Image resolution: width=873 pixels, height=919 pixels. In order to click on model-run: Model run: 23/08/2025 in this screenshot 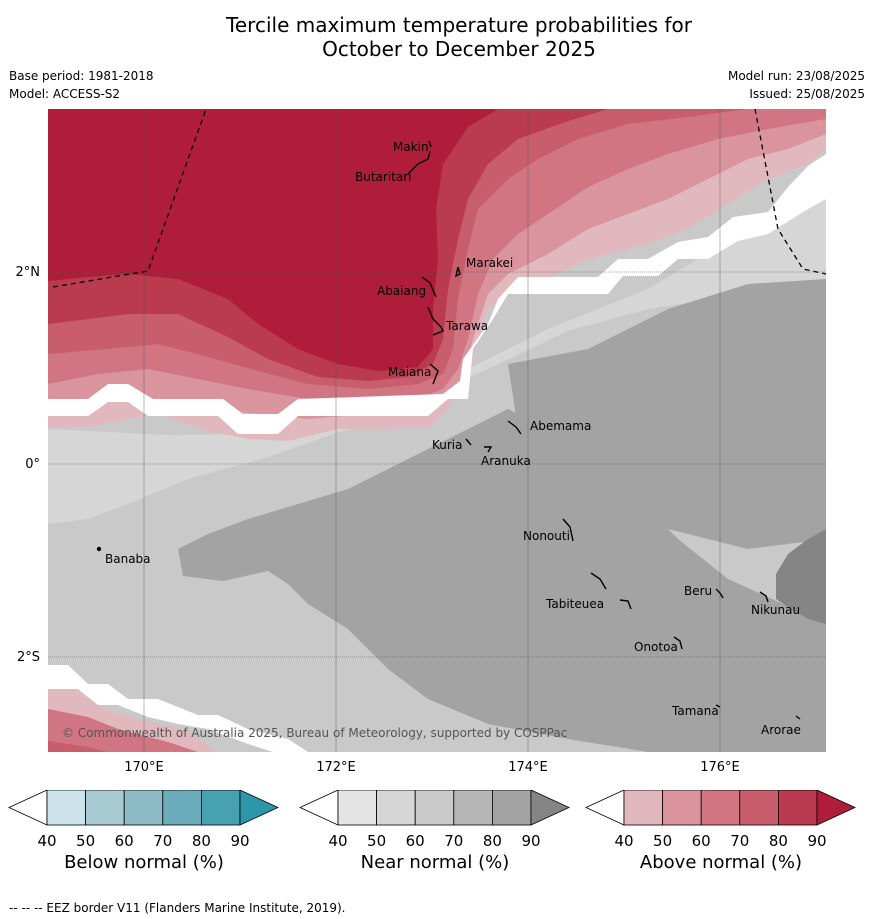, I will do `click(796, 76)`.